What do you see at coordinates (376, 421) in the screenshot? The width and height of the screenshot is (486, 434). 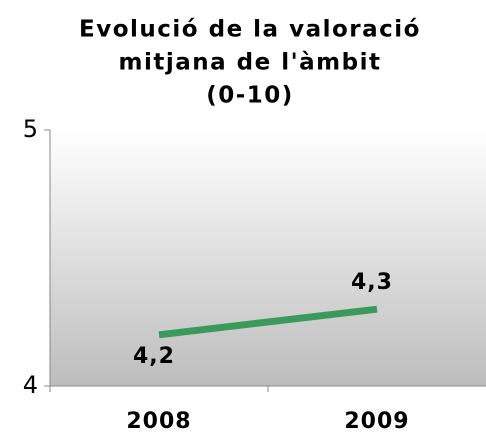 I see `x-tick-label: 2009` at bounding box center [376, 421].